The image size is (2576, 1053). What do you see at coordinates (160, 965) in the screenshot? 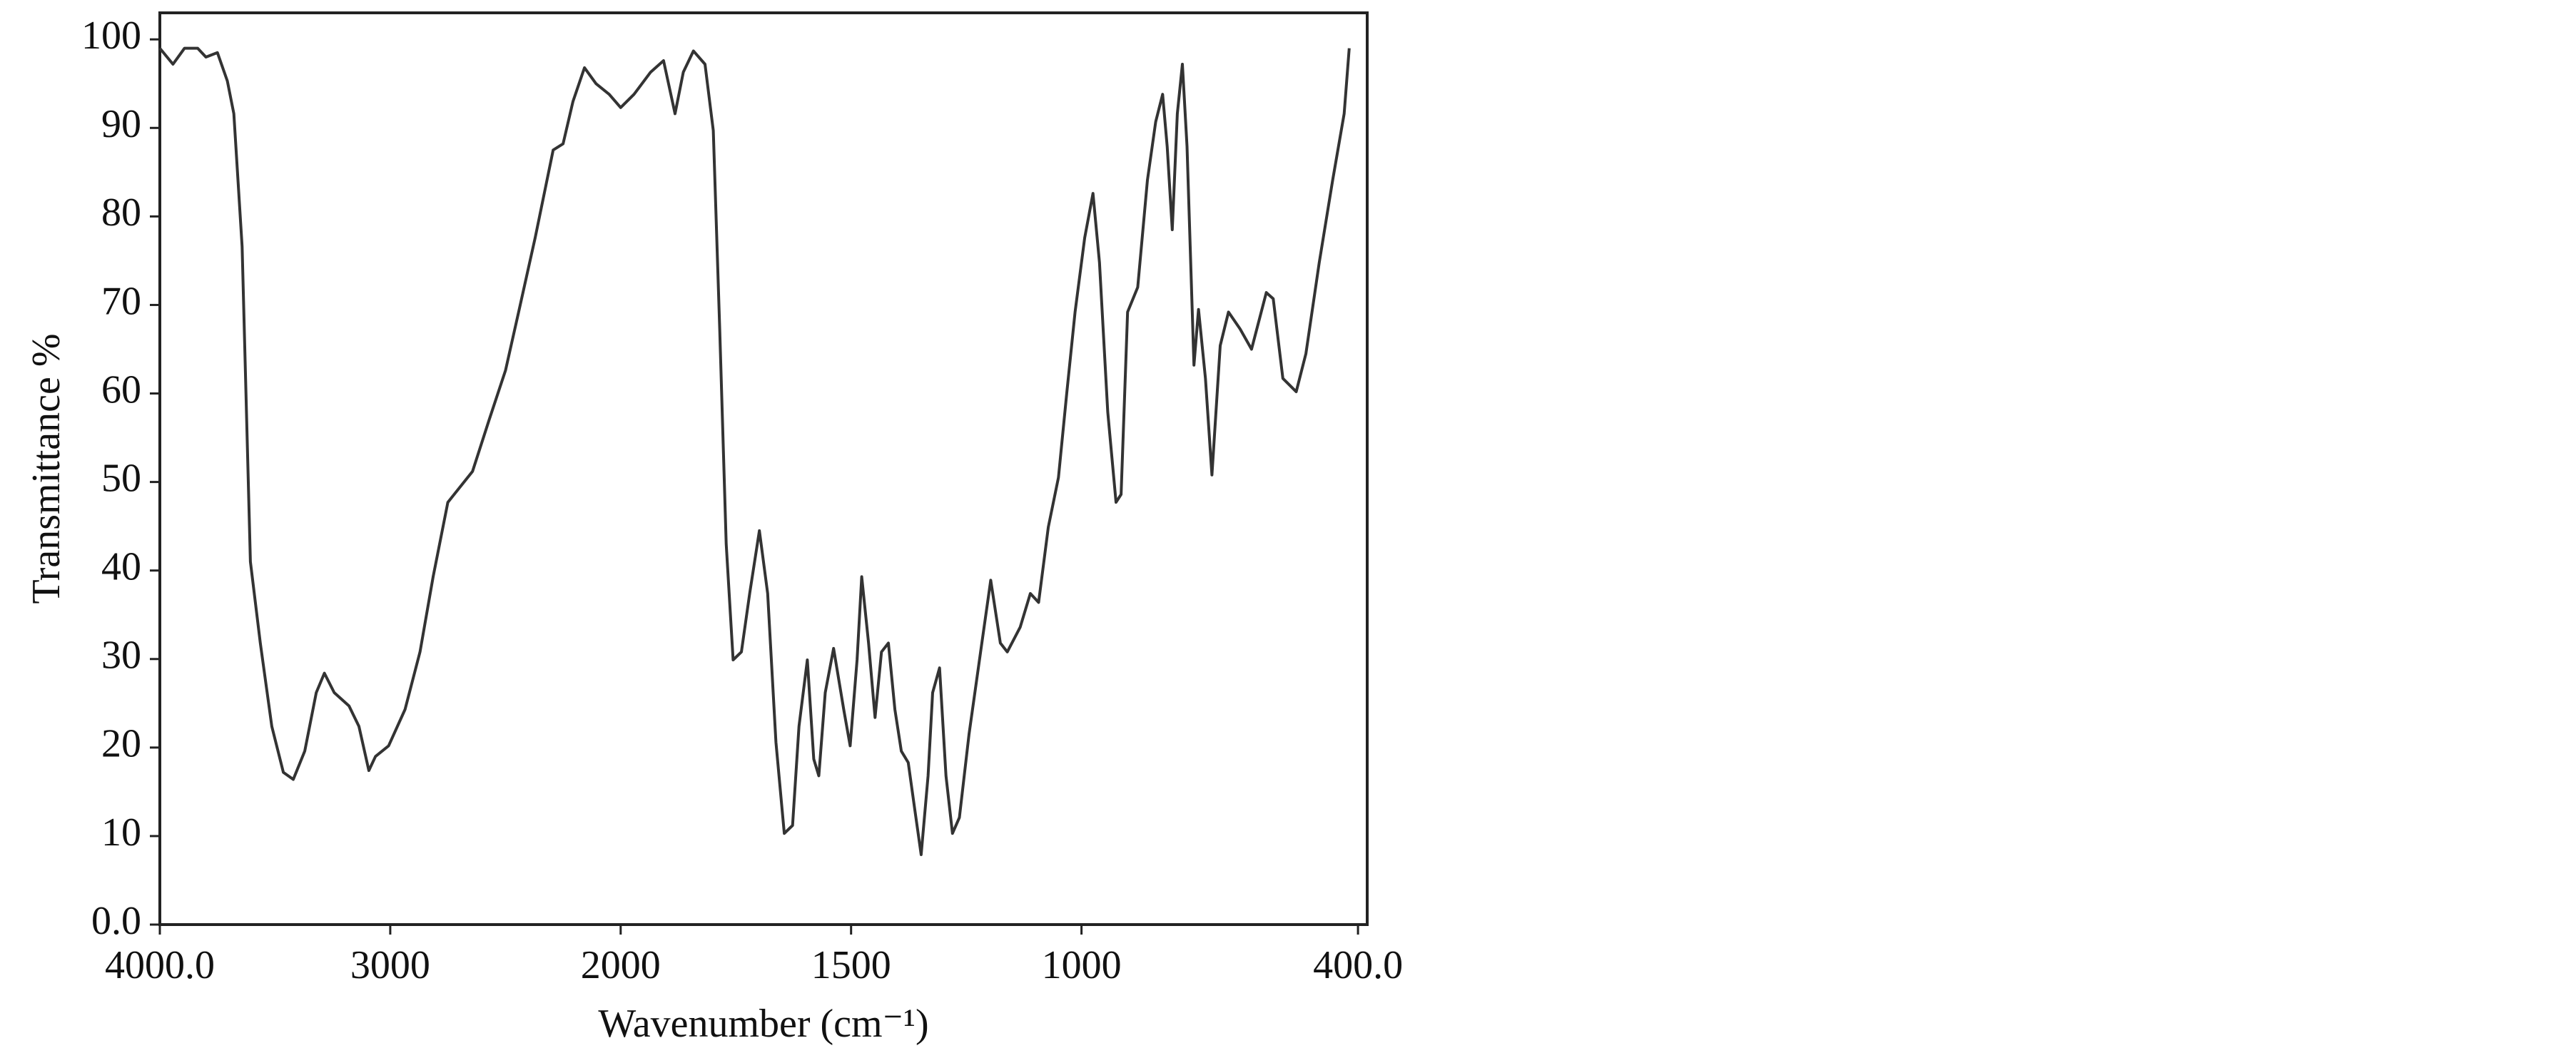
I see `x-tick-label: 4000.0` at bounding box center [160, 965].